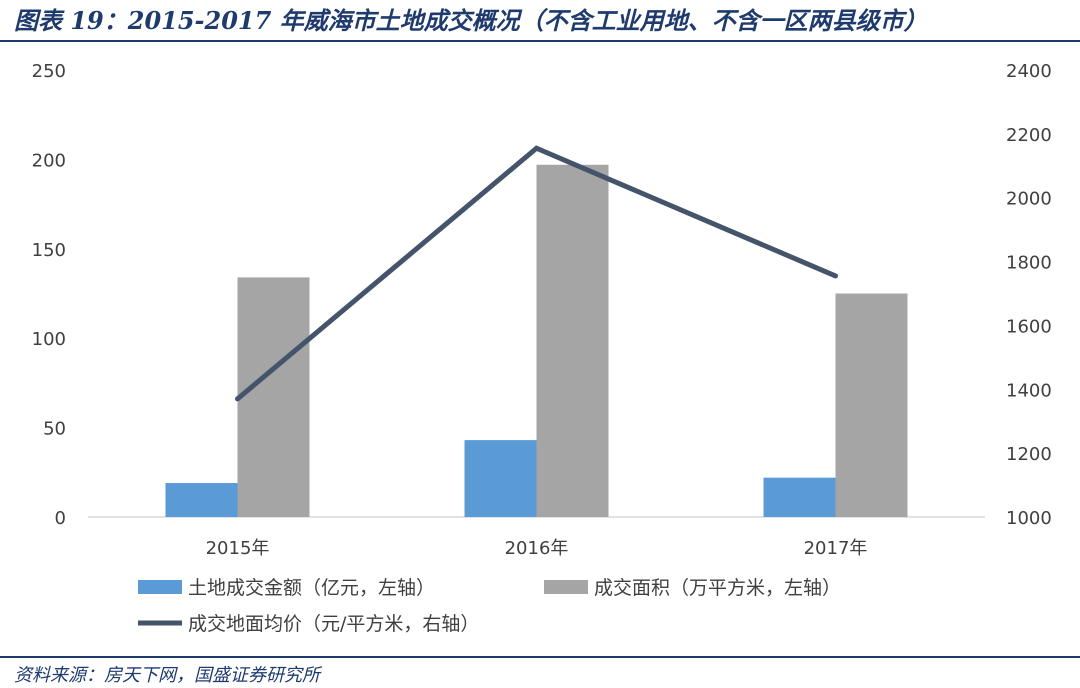  I want to click on category-axis: 2015年 2016年 2017年, so click(537, 548).